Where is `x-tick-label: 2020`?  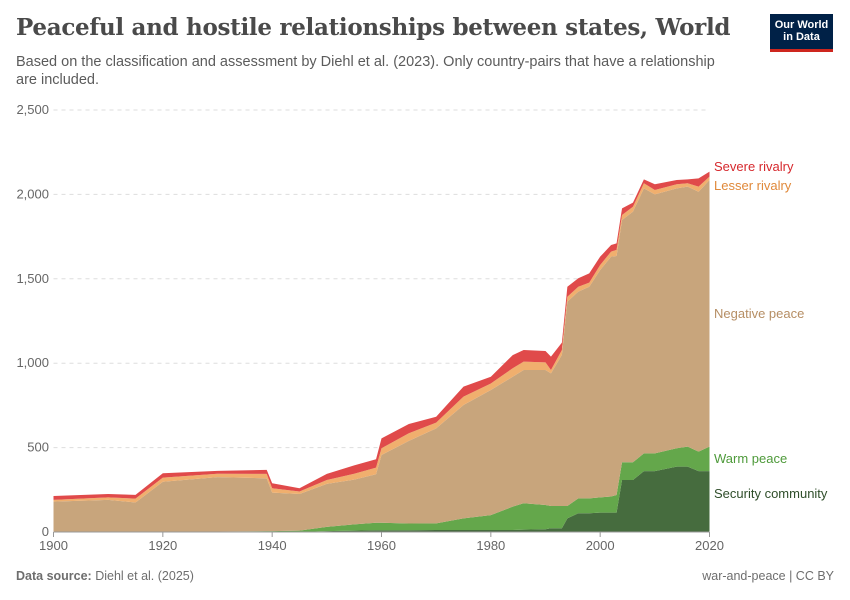
x-tick-label: 2020 is located at coordinates (709, 545).